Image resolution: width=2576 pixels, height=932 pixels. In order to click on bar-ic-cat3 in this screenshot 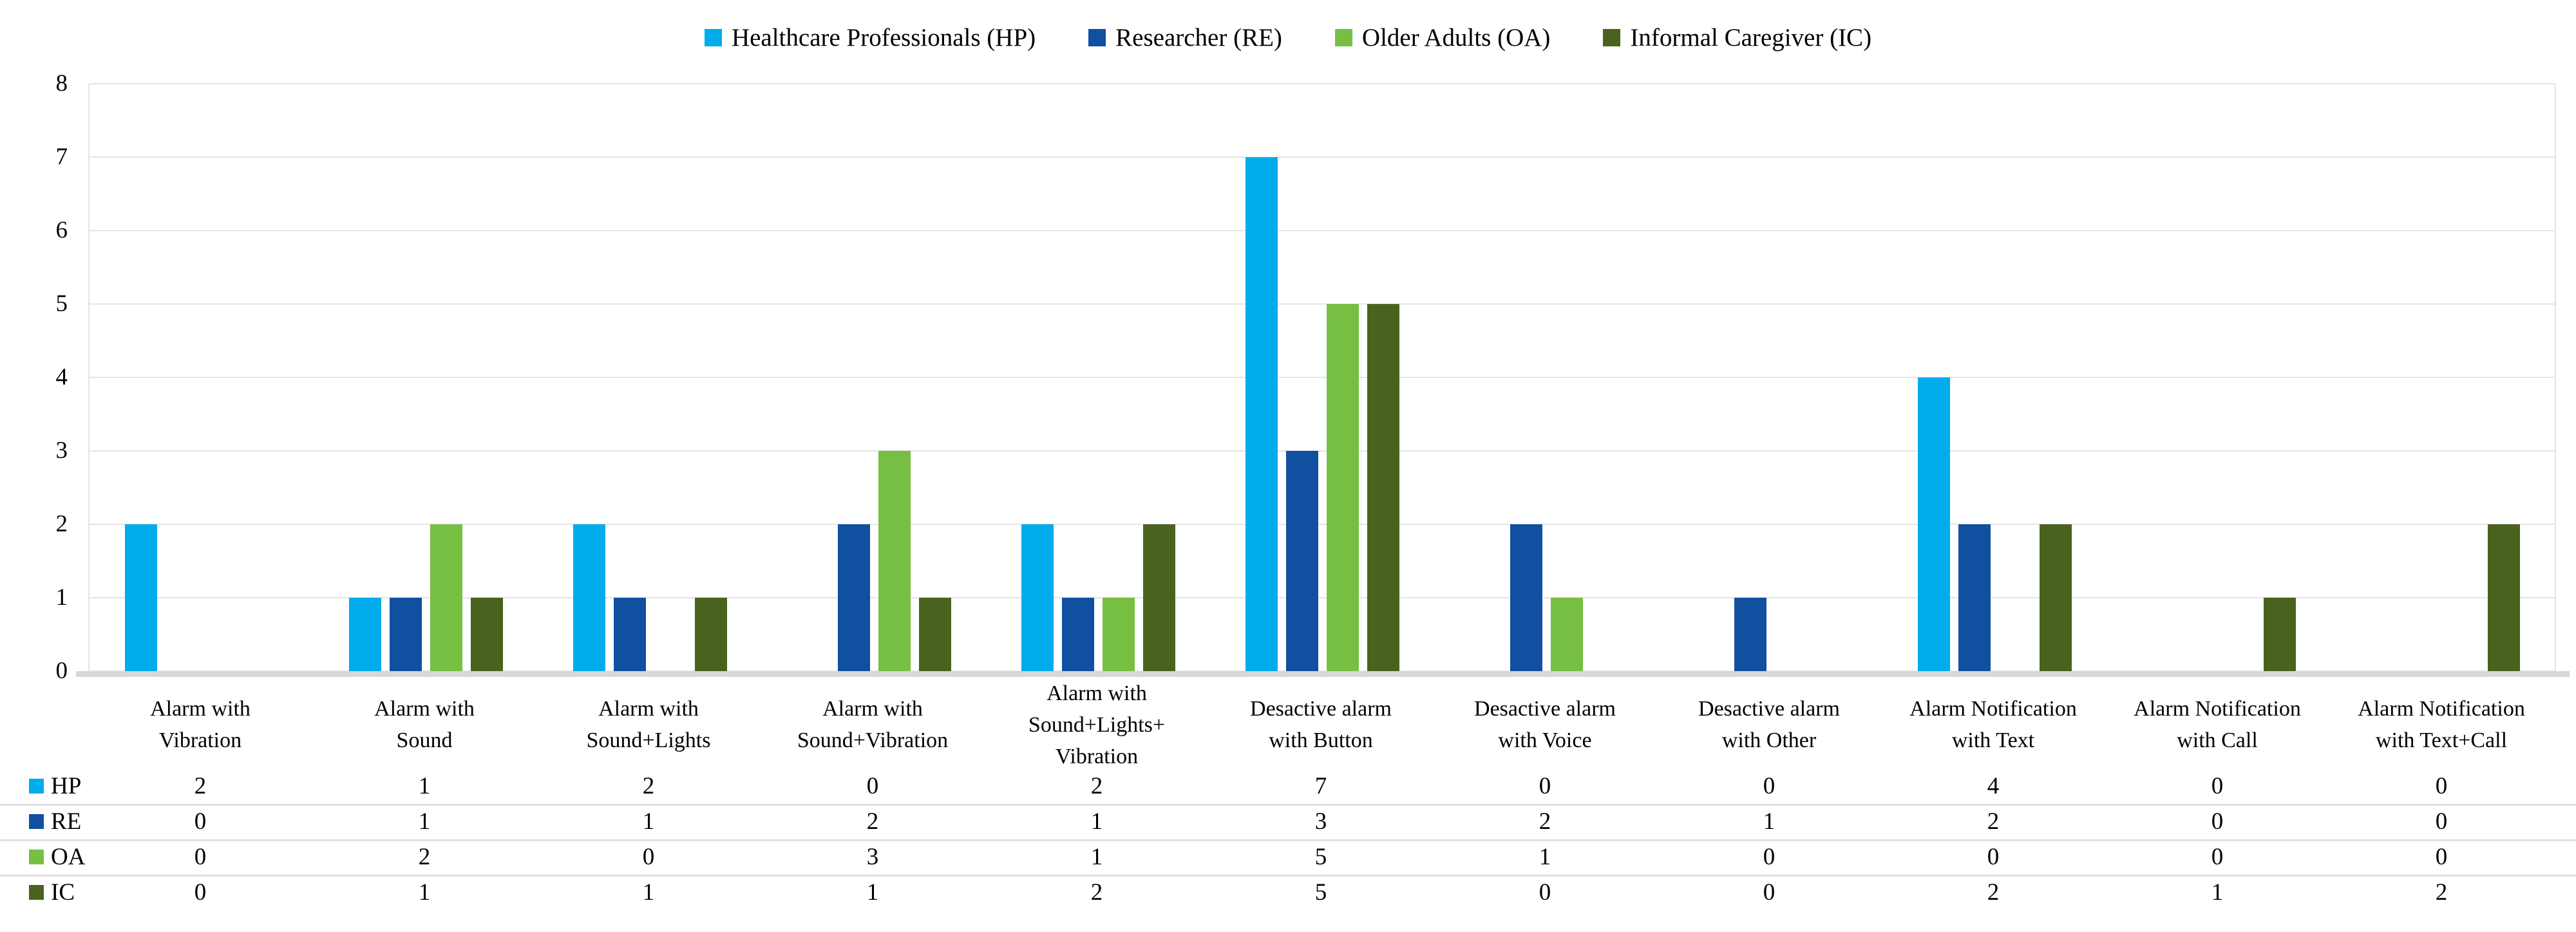, I will do `click(711, 634)`.